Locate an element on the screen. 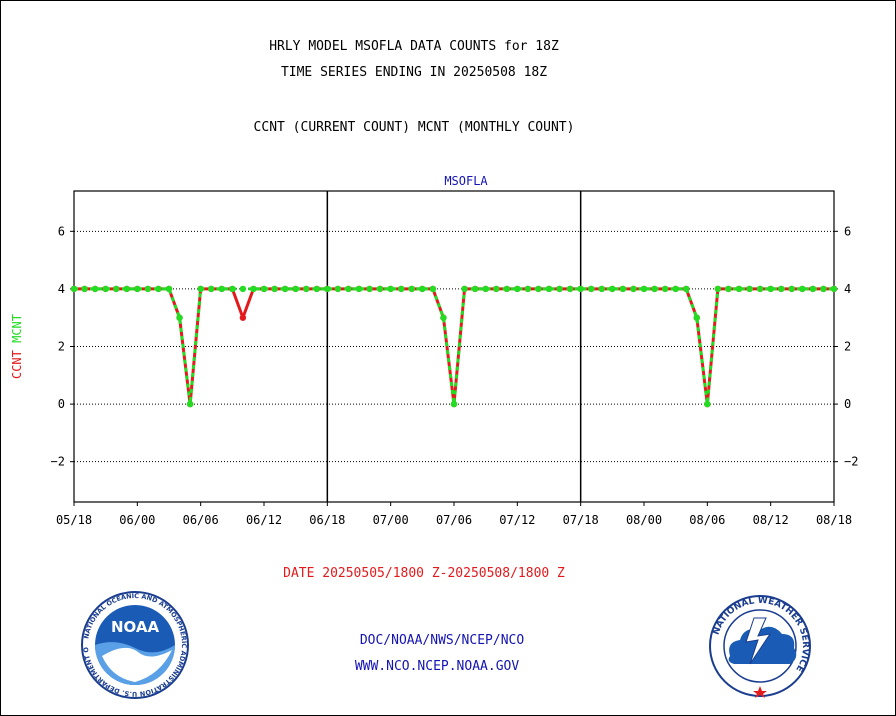 The width and height of the screenshot is (896, 716). y-tick-label-right: −2 is located at coordinates (851, 462).